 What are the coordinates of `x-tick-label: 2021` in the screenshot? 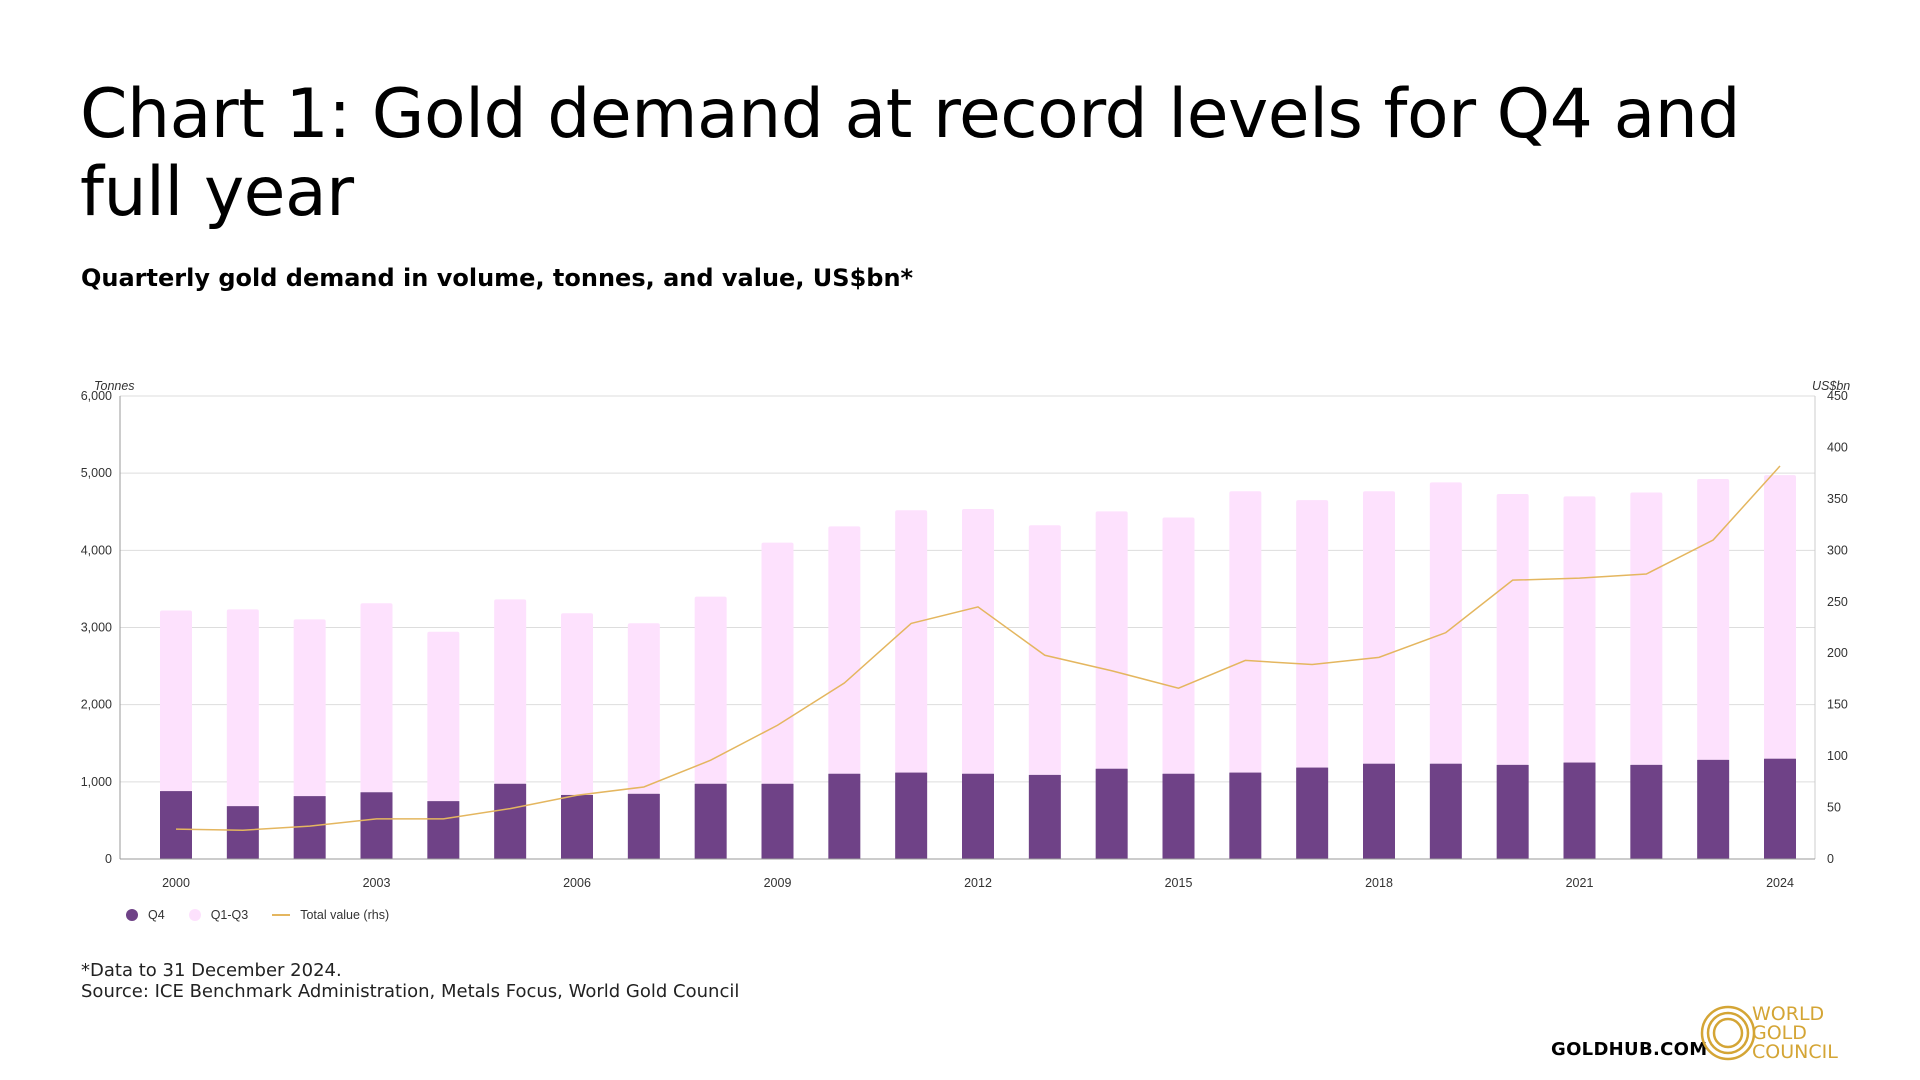 It's located at (1580, 883).